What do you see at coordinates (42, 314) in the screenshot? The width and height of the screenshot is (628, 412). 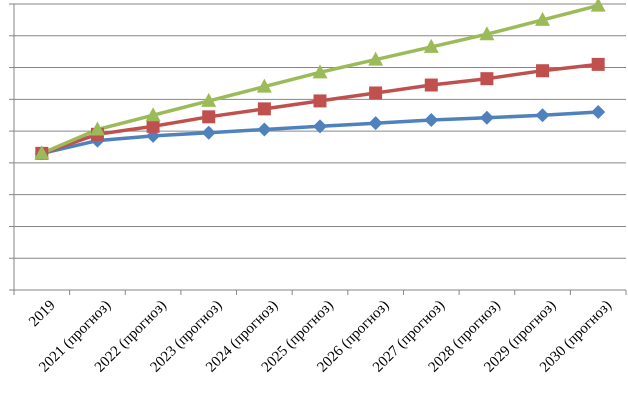 I see `x-tick-label: 2019` at bounding box center [42, 314].